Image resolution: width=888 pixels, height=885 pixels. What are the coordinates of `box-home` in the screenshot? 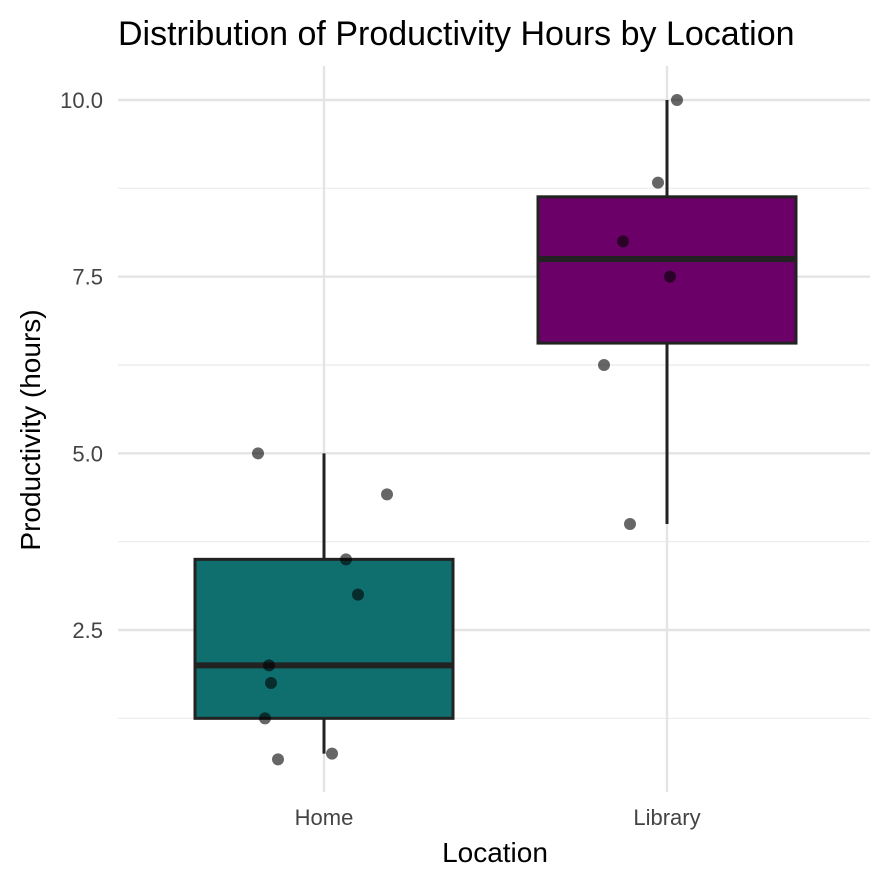 It's located at (324, 603).